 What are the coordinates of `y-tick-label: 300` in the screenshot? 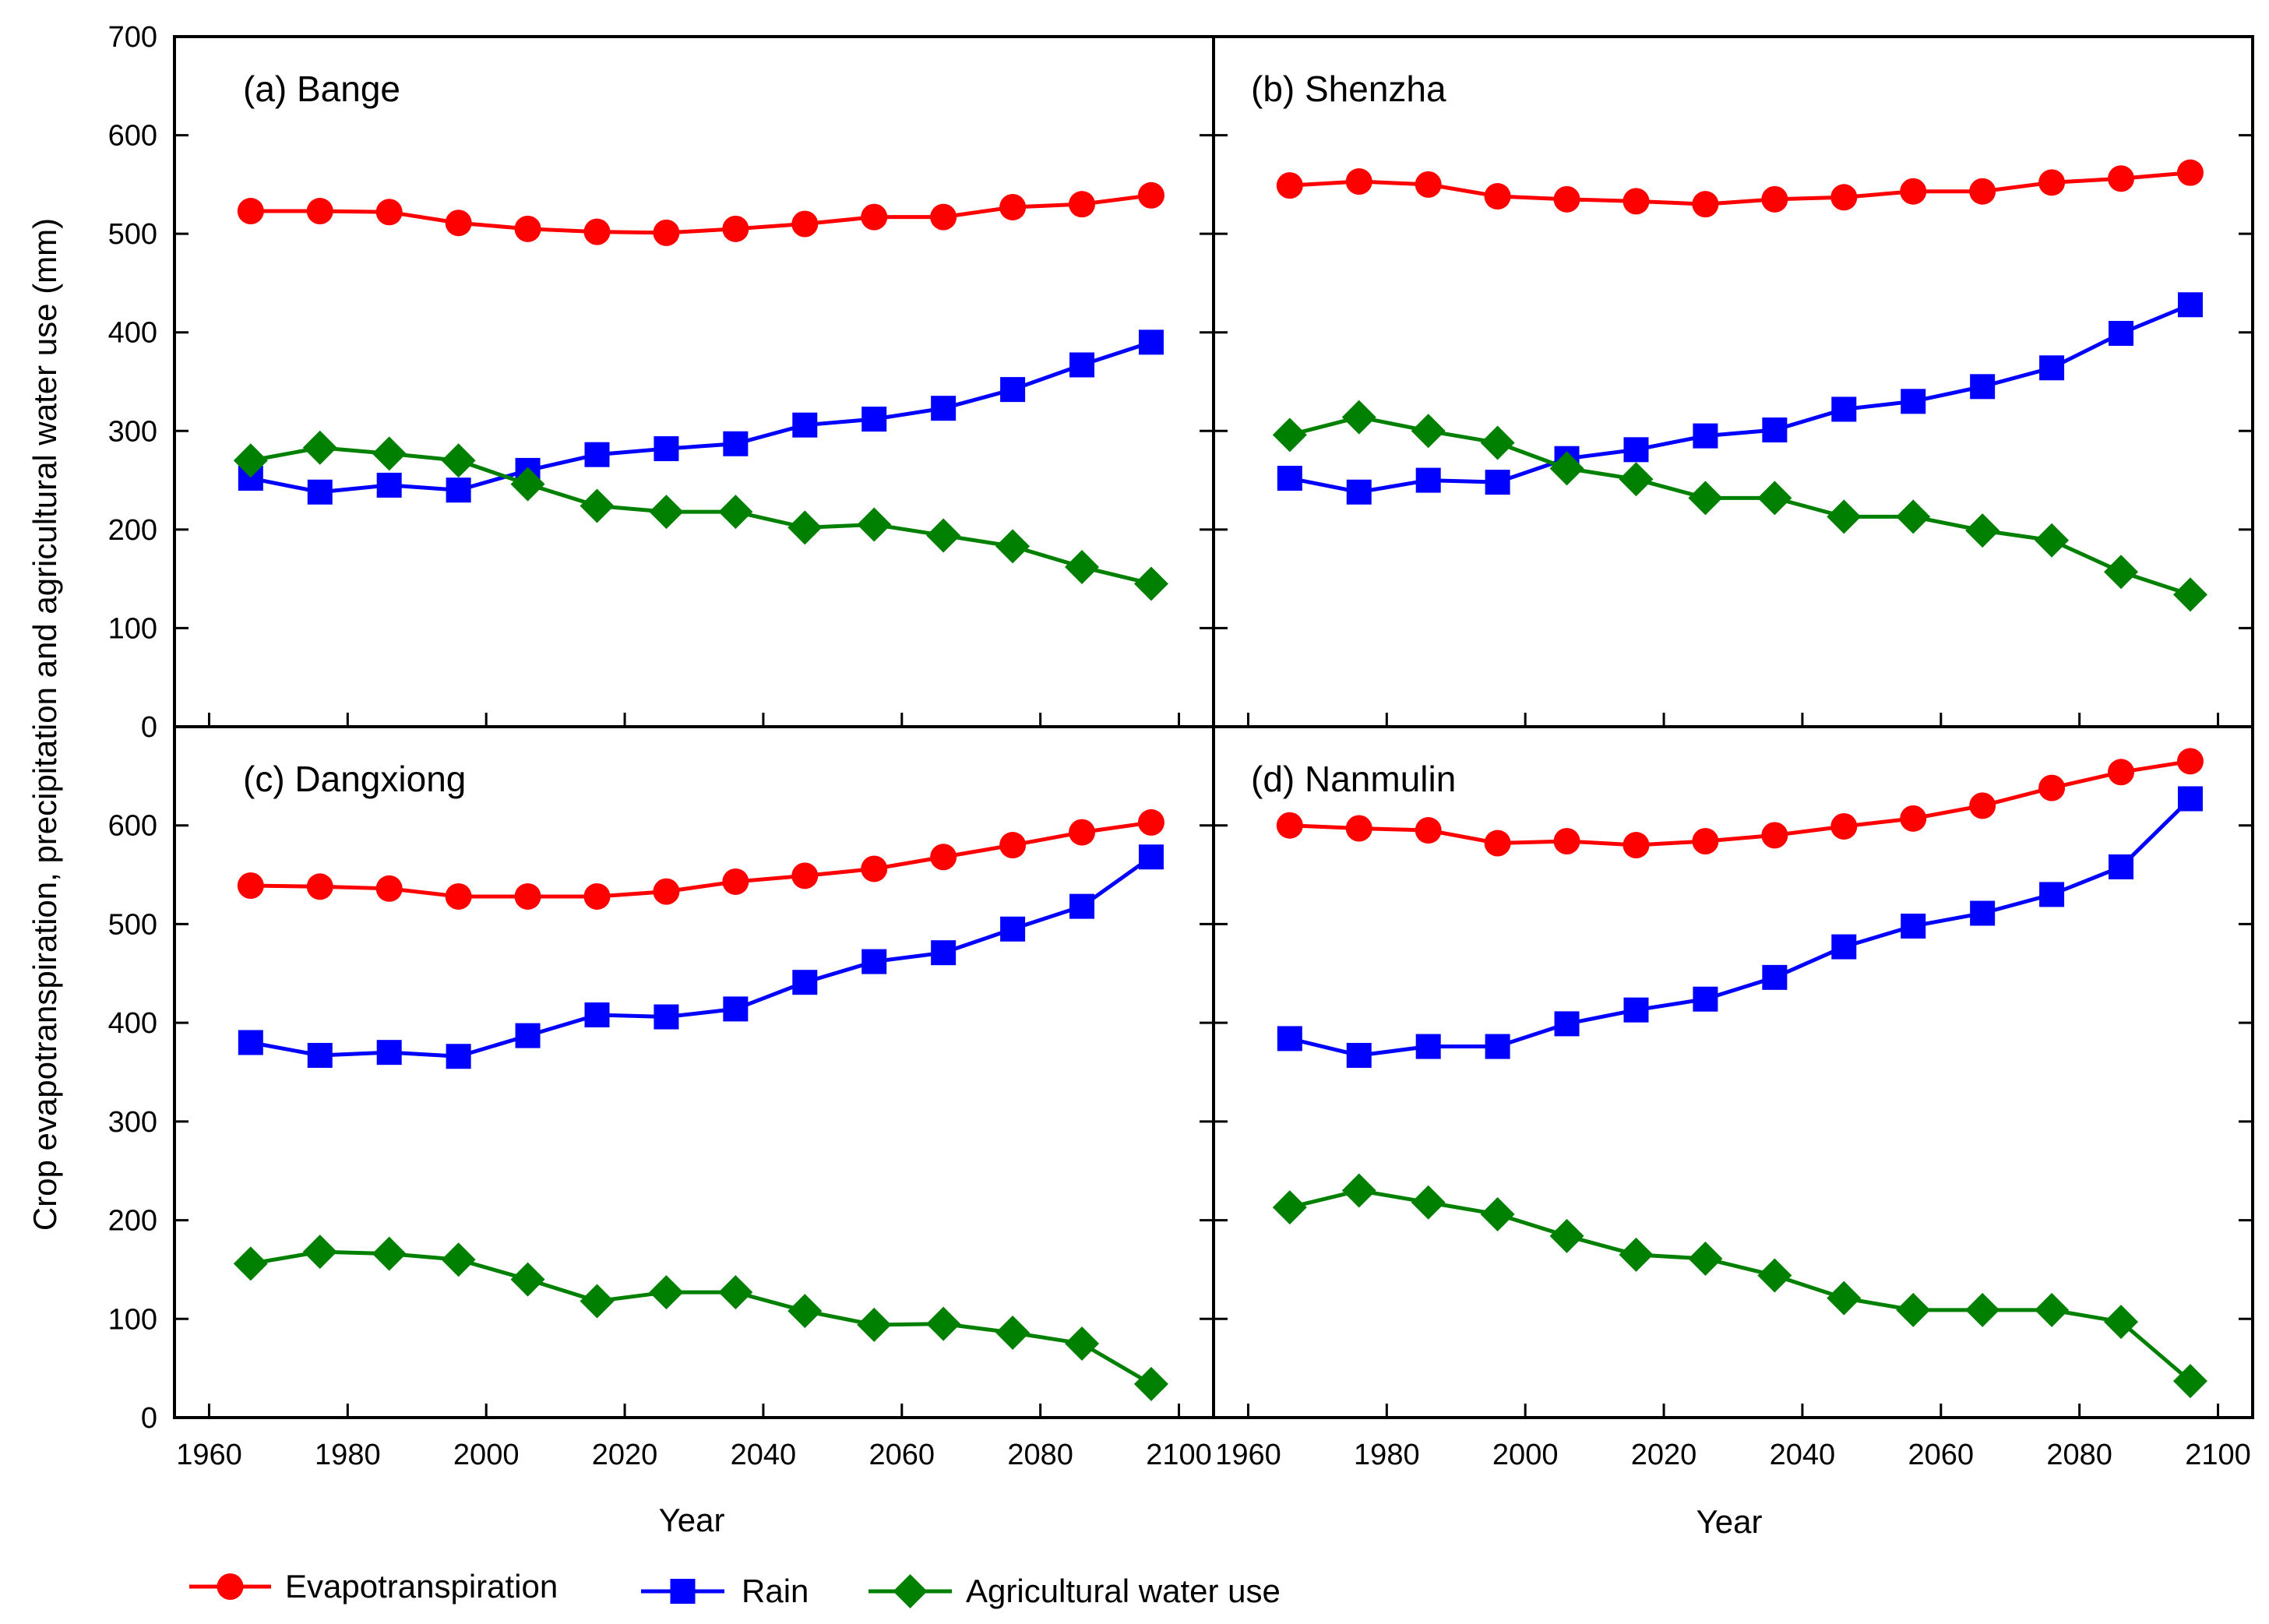 It's located at (133, 432).